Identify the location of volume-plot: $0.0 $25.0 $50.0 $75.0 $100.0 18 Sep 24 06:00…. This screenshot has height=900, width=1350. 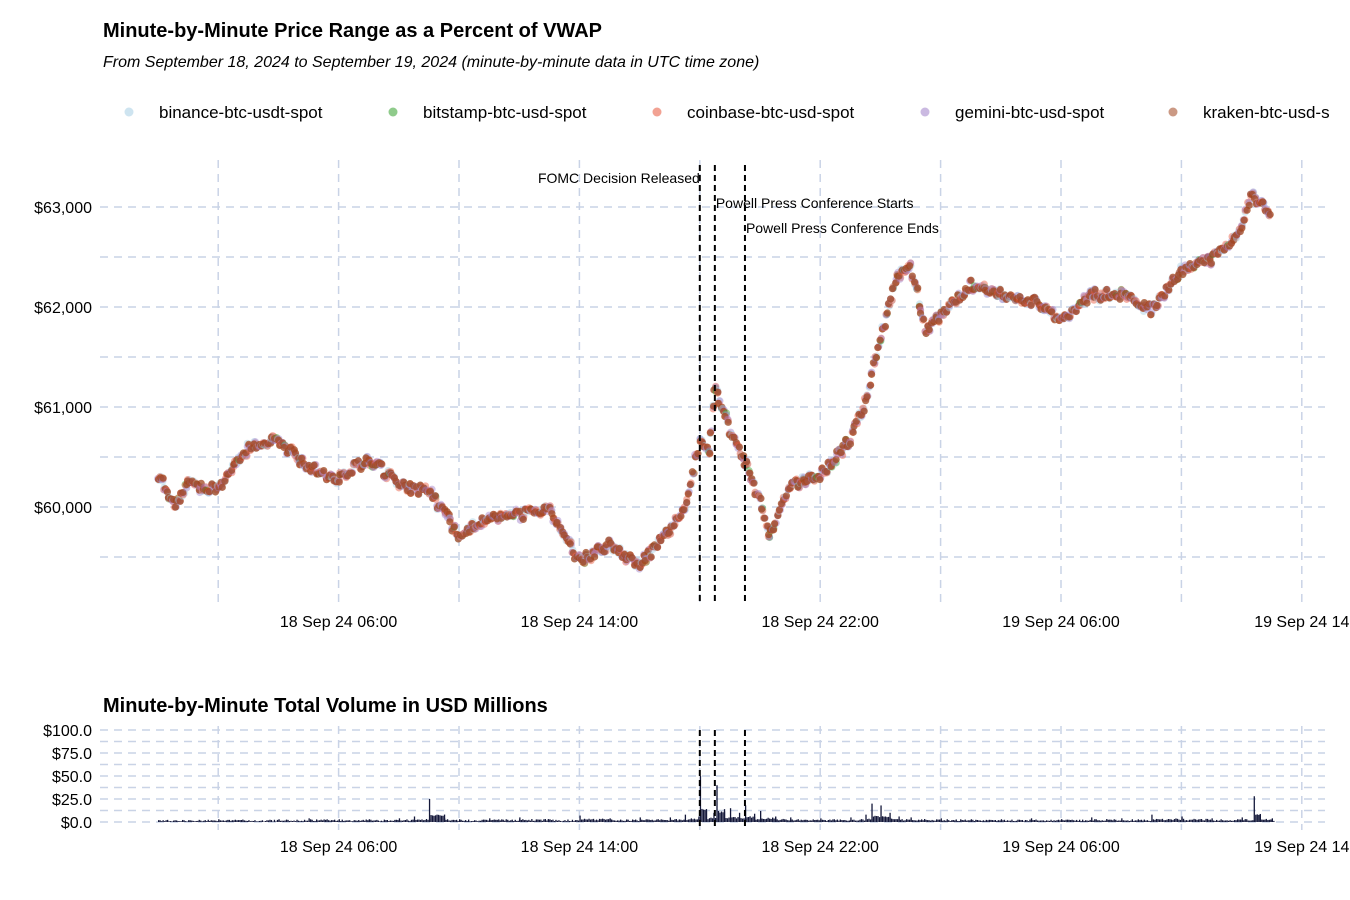
(696, 789).